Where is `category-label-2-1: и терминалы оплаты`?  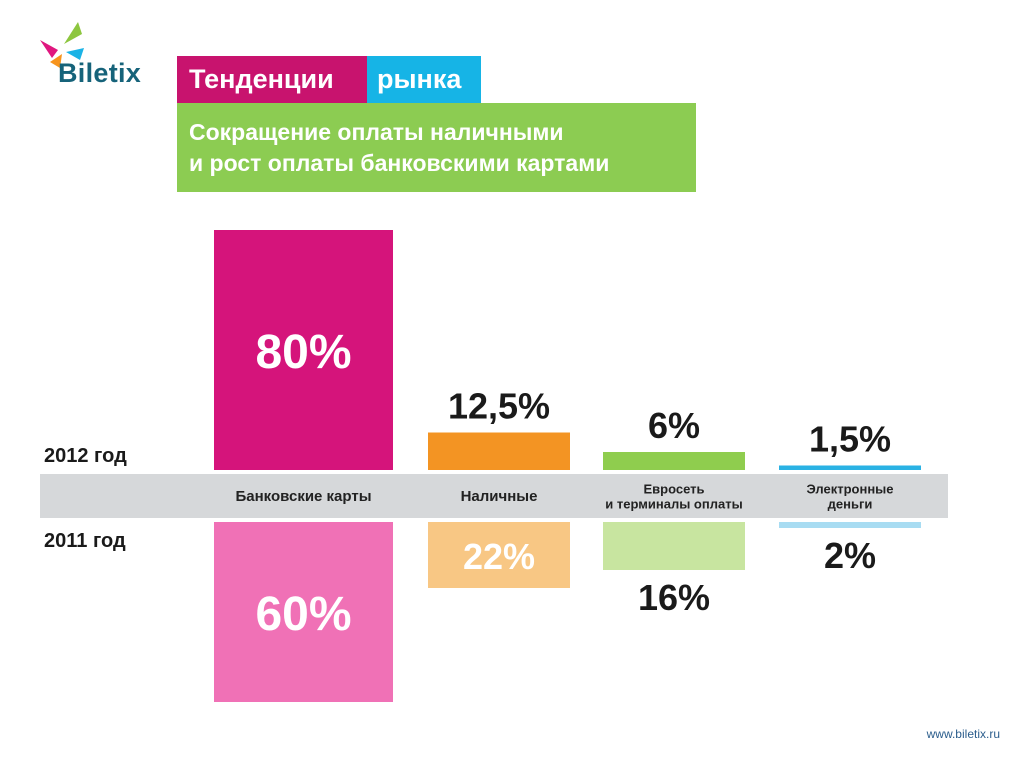 category-label-2-1: и терминалы оплаты is located at coordinates (673, 504).